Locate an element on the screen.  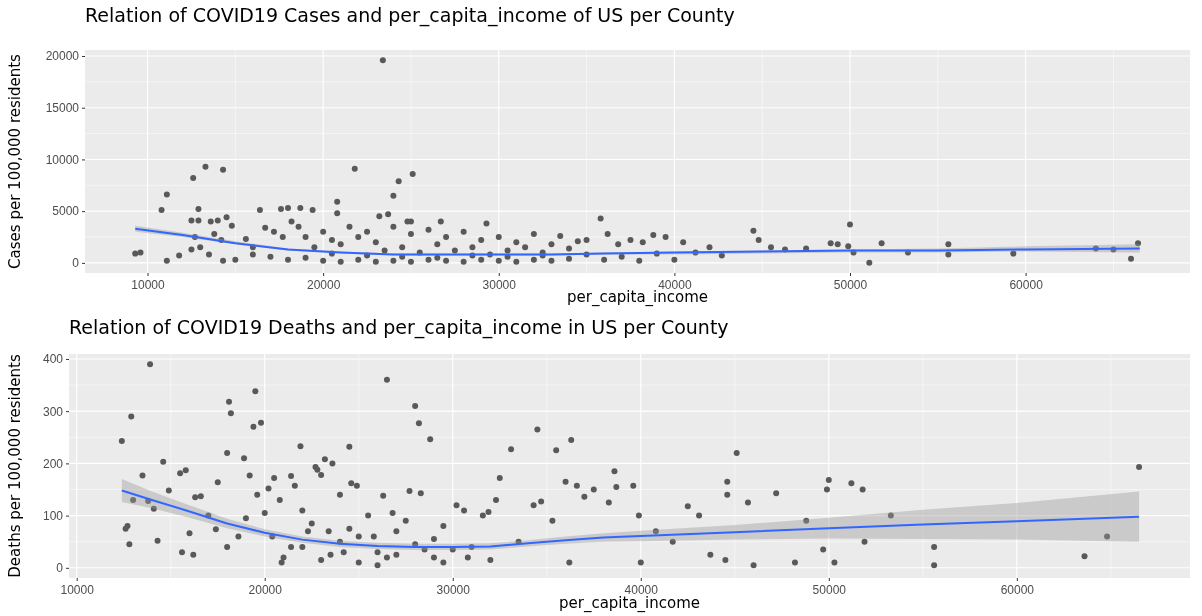
chart-title: Relation of COVID19 Cases and per_capita_income of US per County is located at coordinates (410, 15).